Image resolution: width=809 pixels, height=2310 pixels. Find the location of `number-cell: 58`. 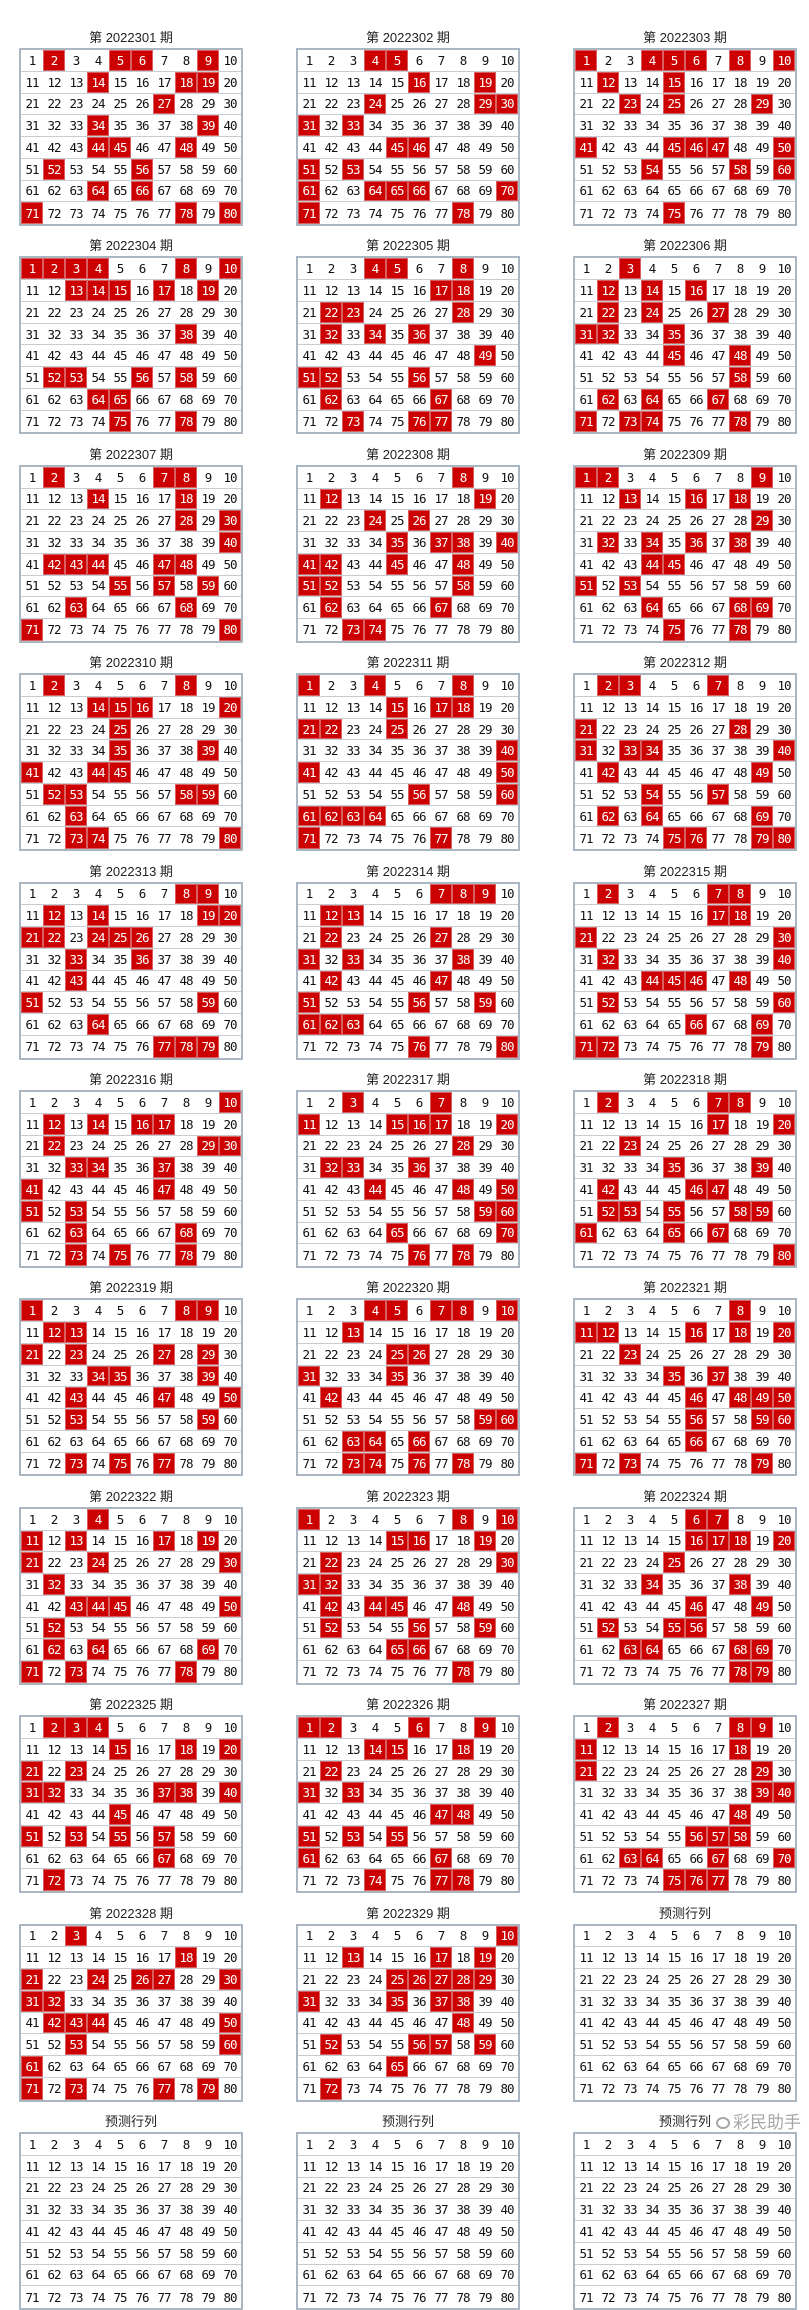

number-cell: 58 is located at coordinates (463, 378).